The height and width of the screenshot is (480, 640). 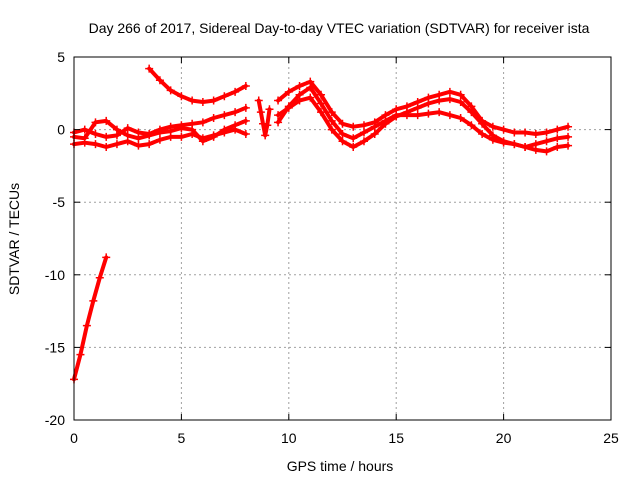 I want to click on y-axis-title: SDTVAR / TECUs, so click(x=14, y=239).